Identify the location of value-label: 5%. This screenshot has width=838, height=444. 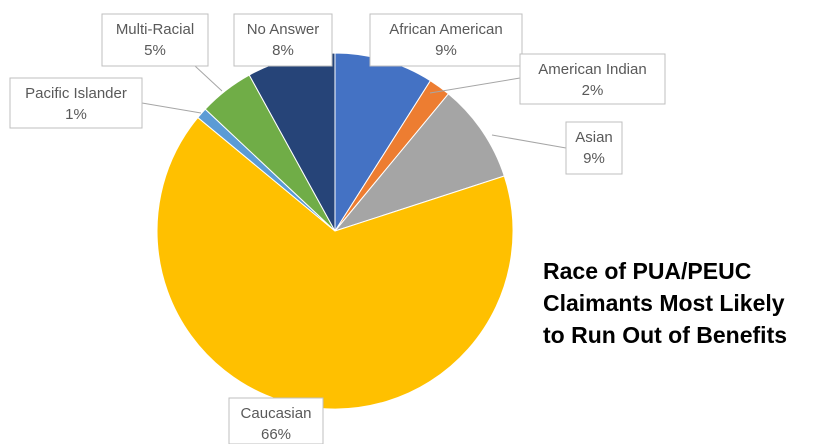
(155, 50).